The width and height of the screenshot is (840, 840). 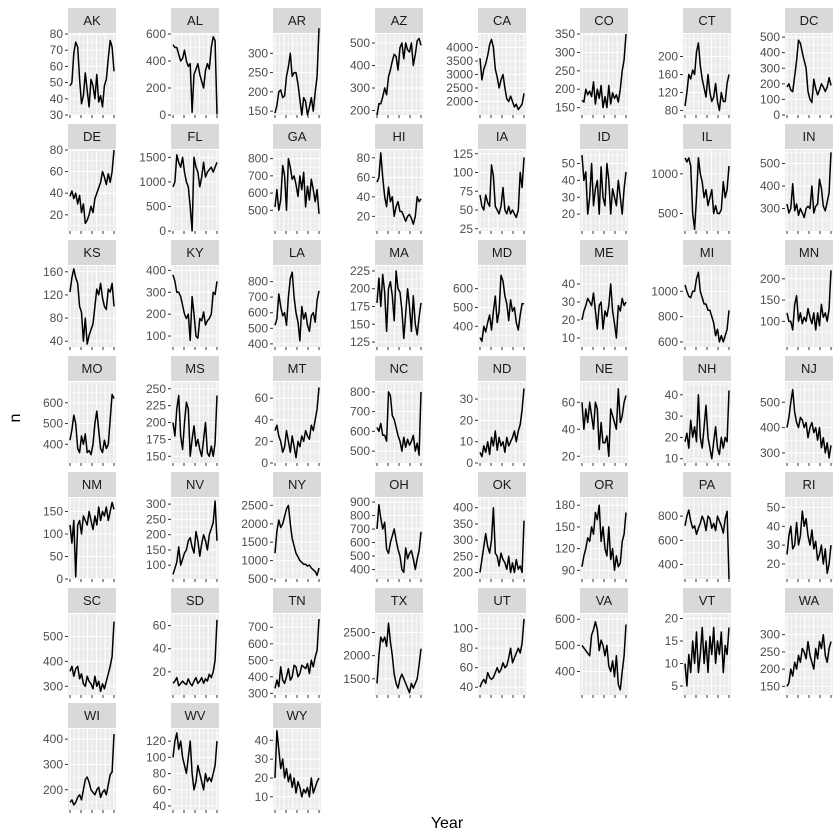 I want to click on y-tick-label-la: 600, so click(x=258, y=313).